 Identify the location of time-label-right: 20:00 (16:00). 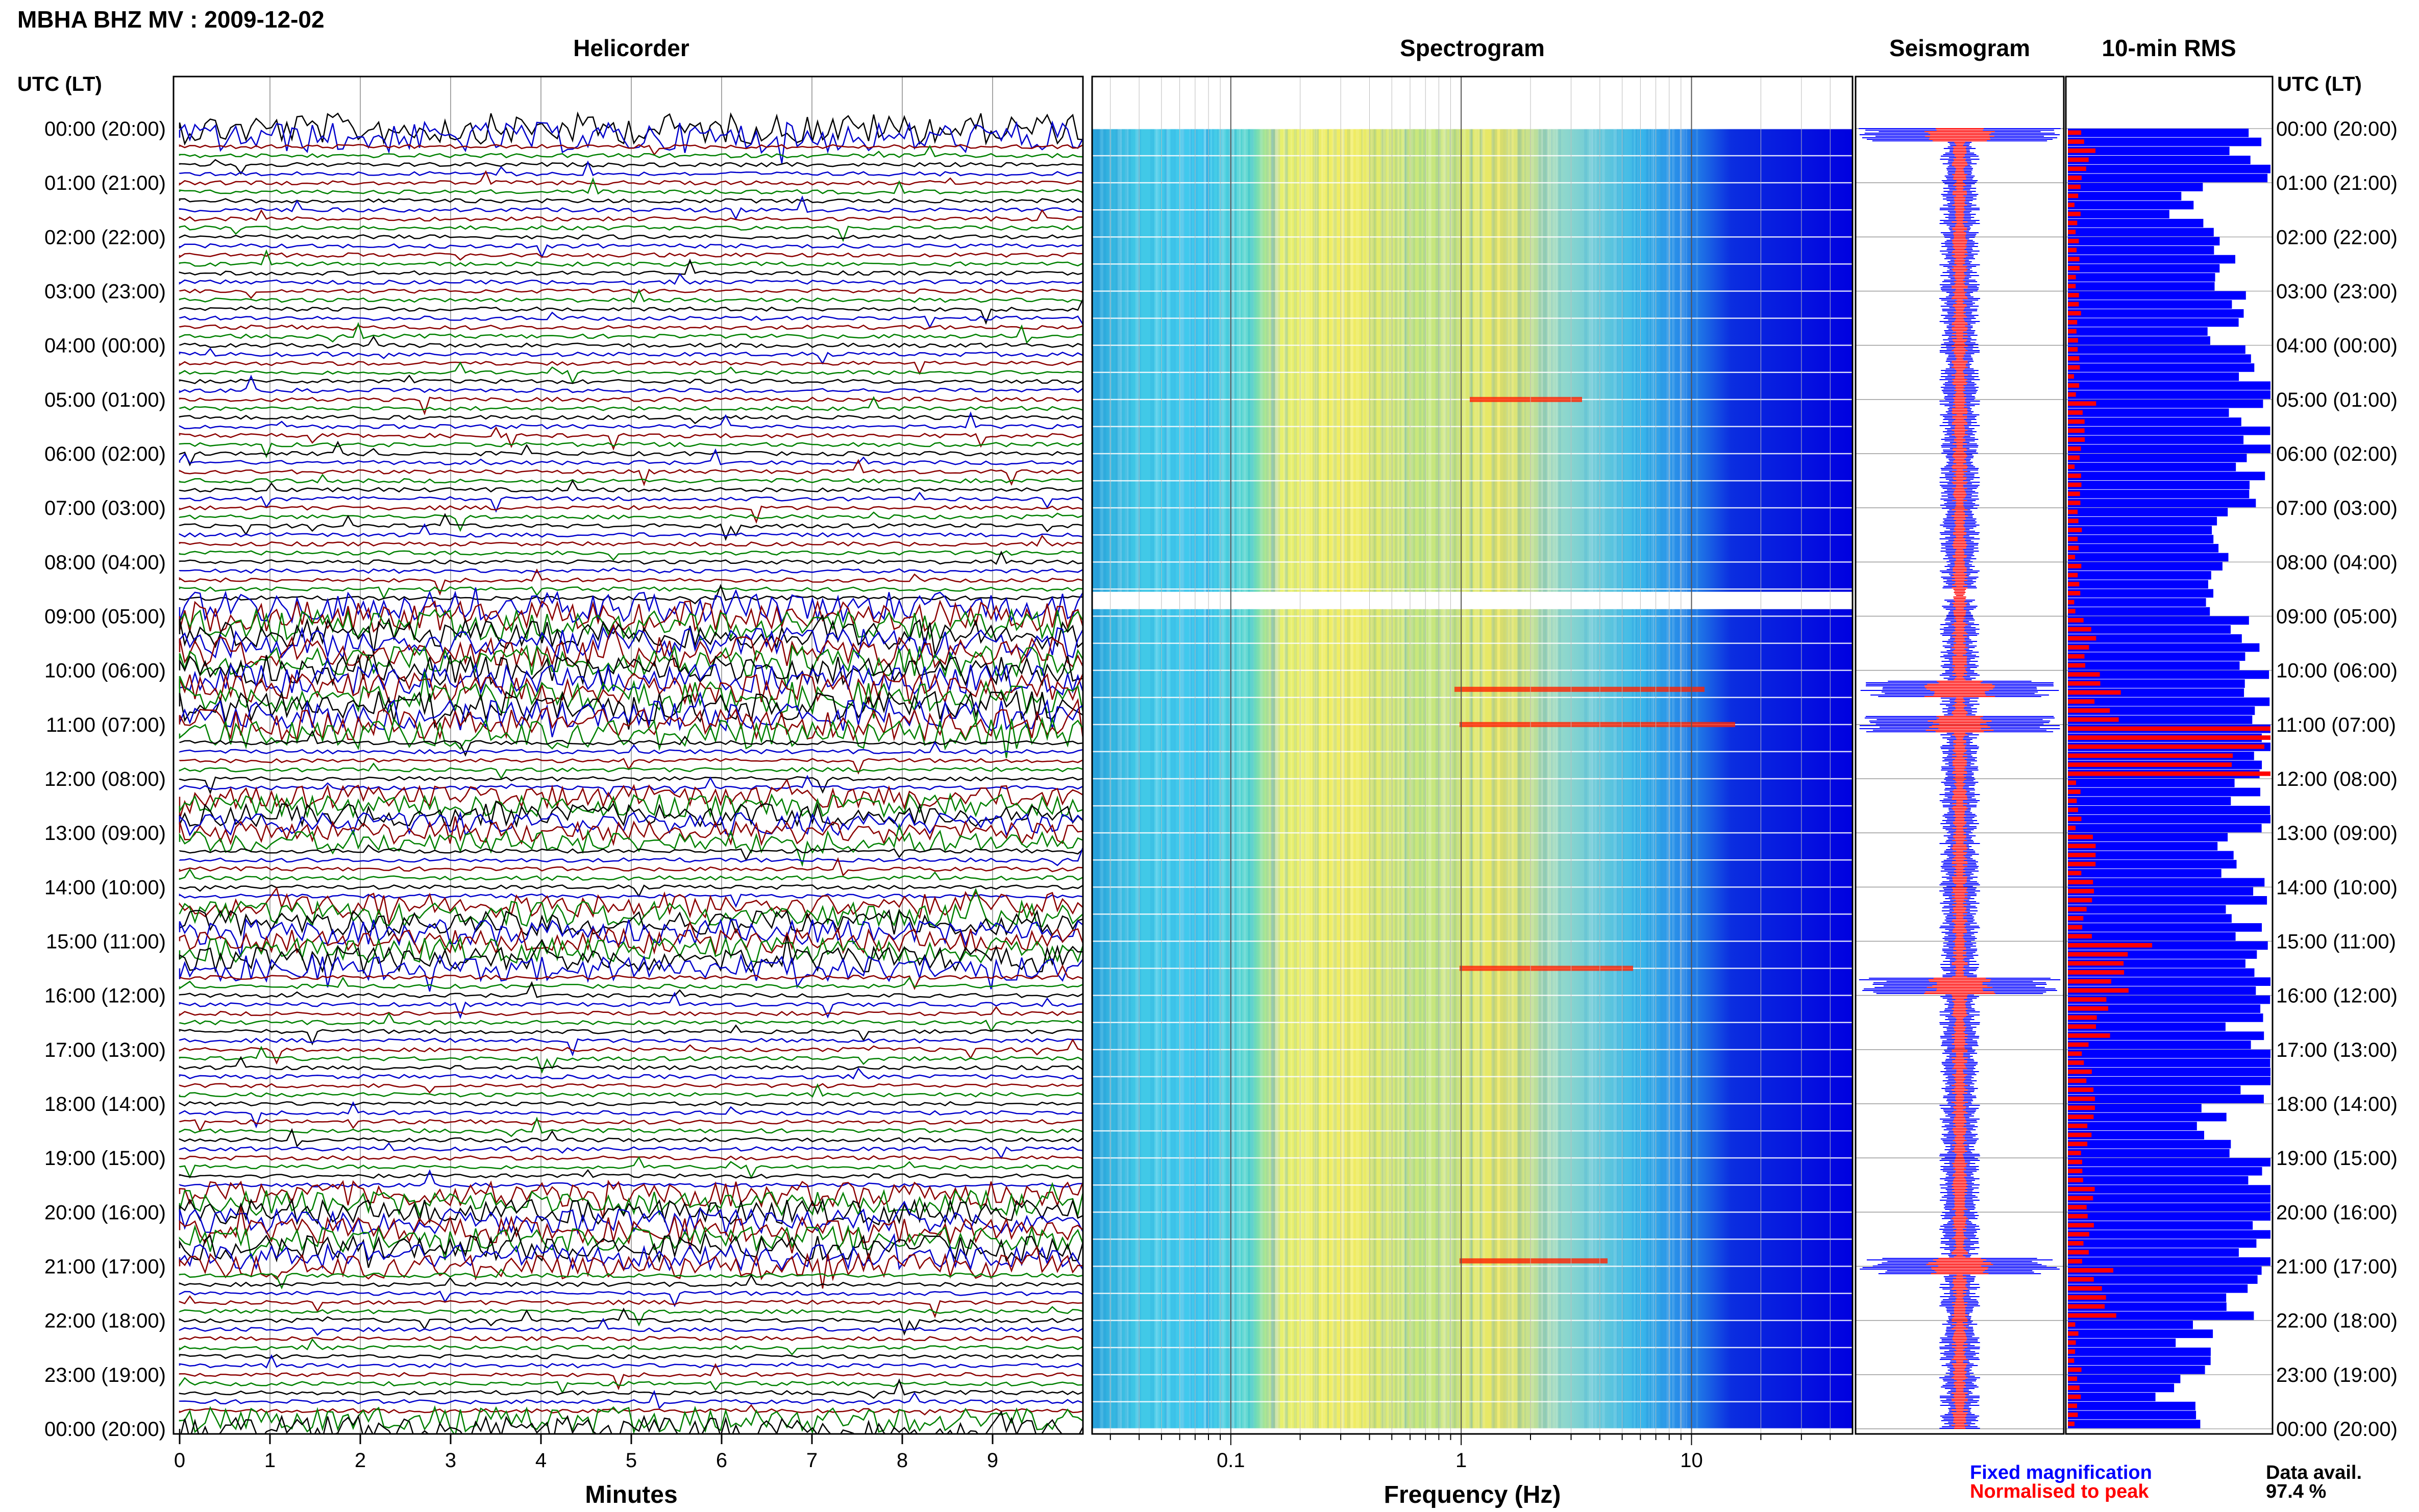
(2337, 1212).